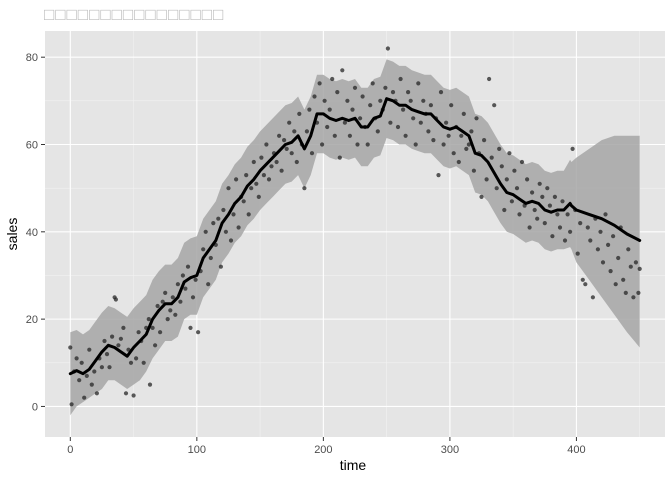  I want to click on y-tick-label: 40, so click(32, 233).